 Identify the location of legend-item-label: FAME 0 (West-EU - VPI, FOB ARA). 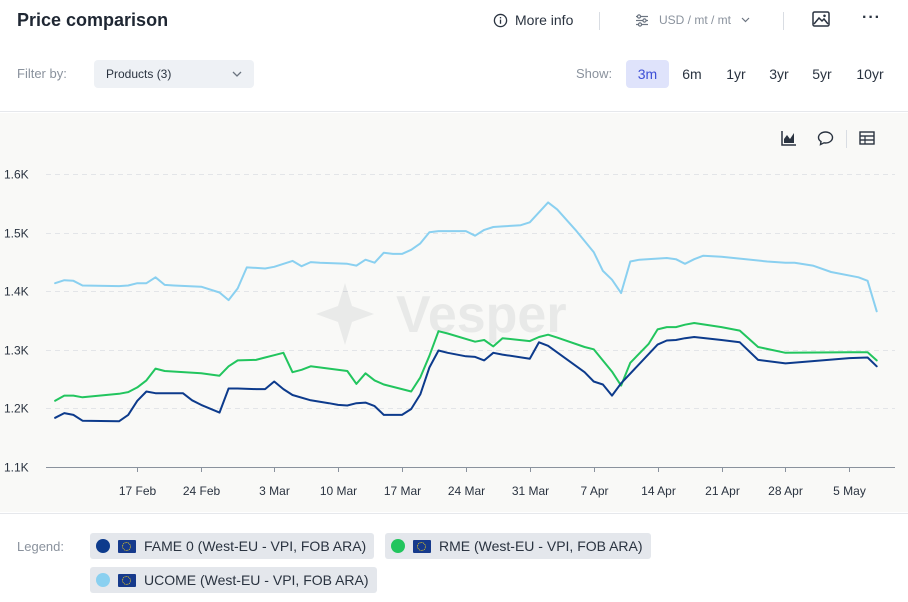
(255, 546).